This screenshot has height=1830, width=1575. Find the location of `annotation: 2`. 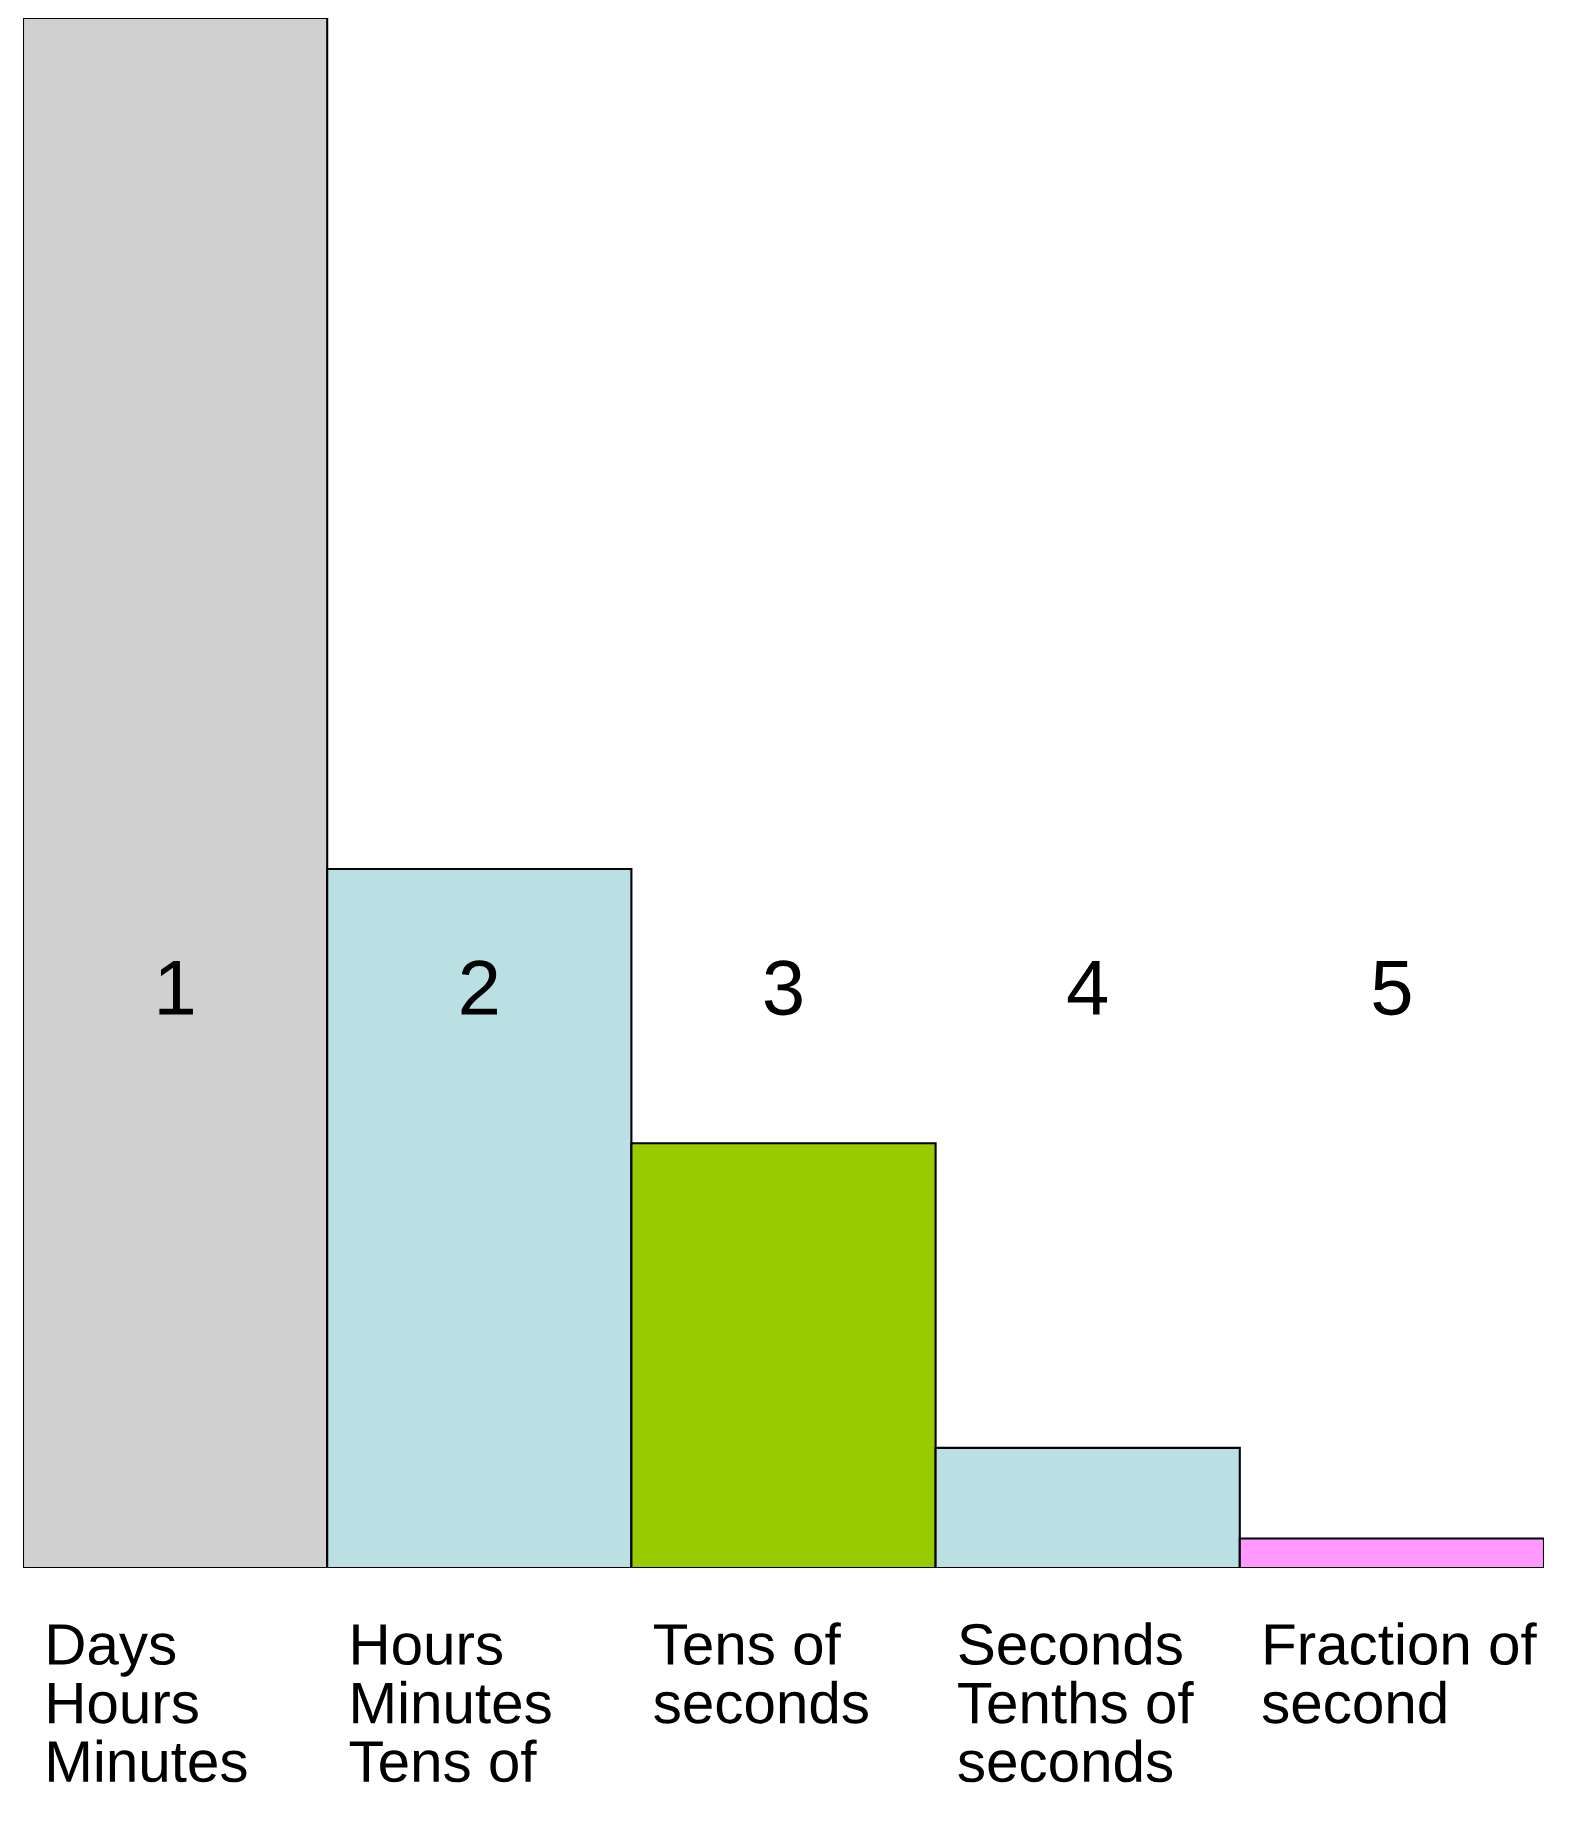

annotation: 2 is located at coordinates (479, 987).